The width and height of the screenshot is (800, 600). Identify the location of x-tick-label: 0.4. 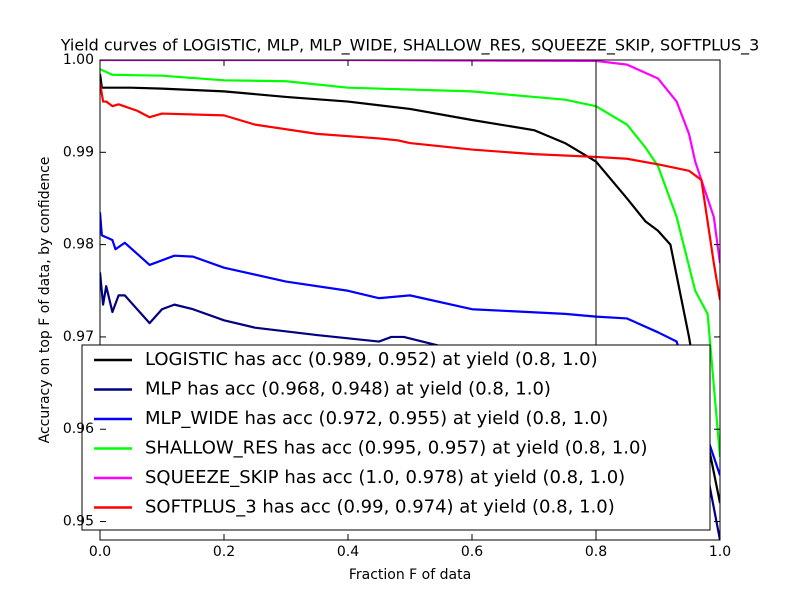
(348, 552).